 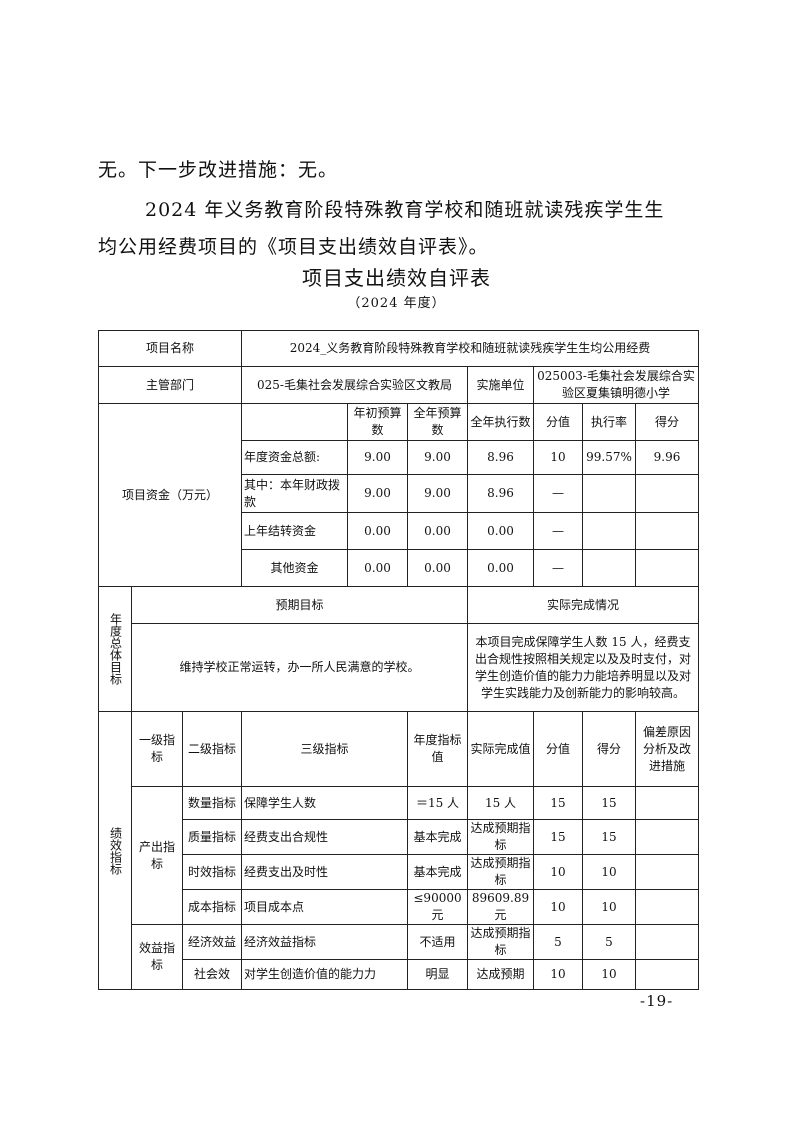 I want to click on page-number: -19-, so click(x=657, y=1001).